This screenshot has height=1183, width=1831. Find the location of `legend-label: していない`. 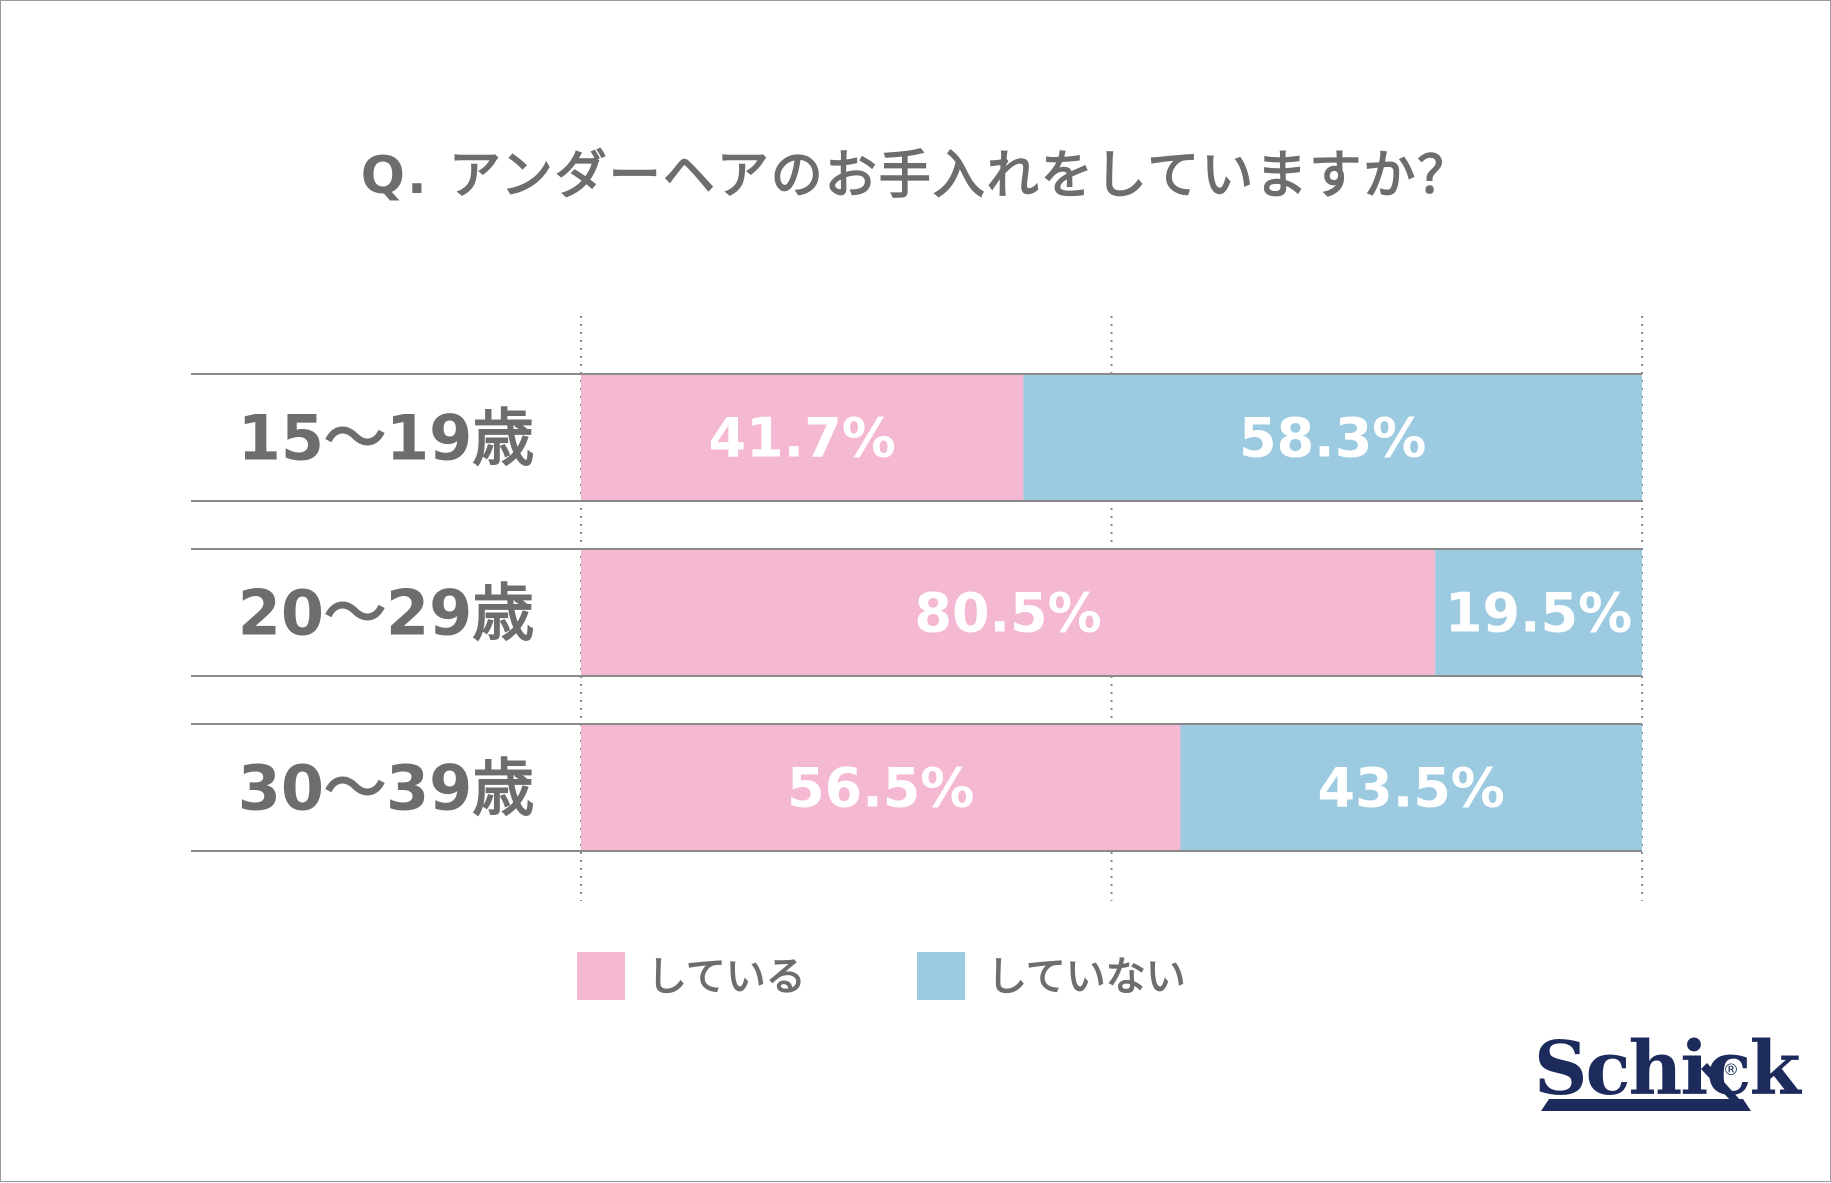

legend-label: していない is located at coordinates (1086, 977).